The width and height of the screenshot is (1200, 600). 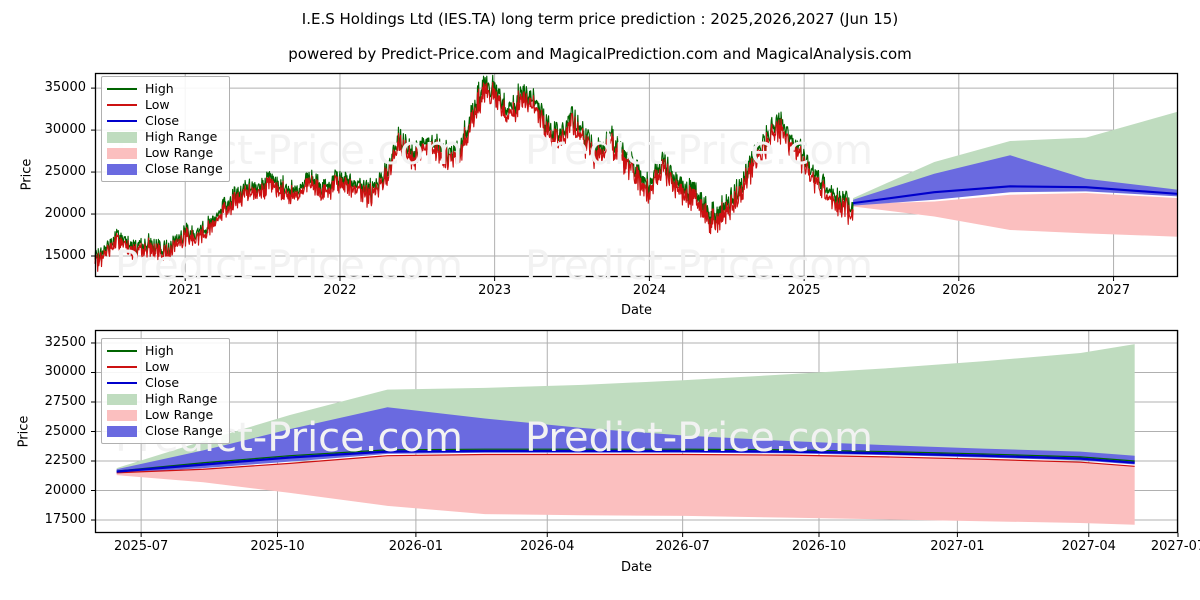 What do you see at coordinates (416, 546) in the screenshot?
I see `x-tick-label: 2026-01` at bounding box center [416, 546].